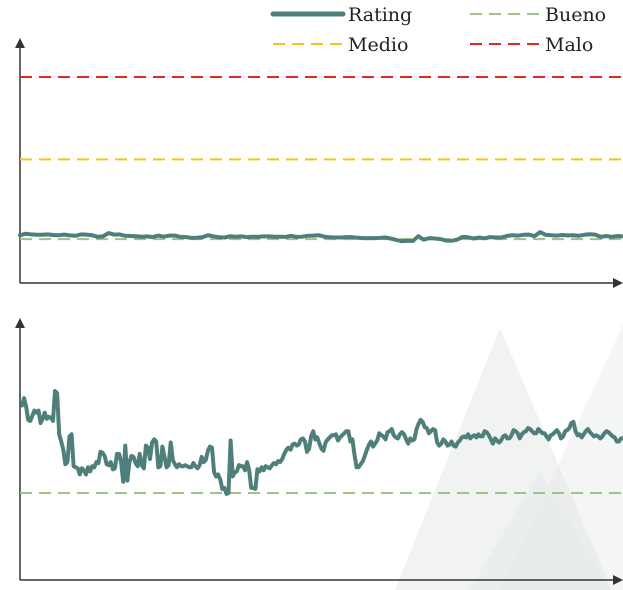 This screenshot has width=623, height=590. What do you see at coordinates (569, 45) in the screenshot?
I see `legend-malo-label: Malo` at bounding box center [569, 45].